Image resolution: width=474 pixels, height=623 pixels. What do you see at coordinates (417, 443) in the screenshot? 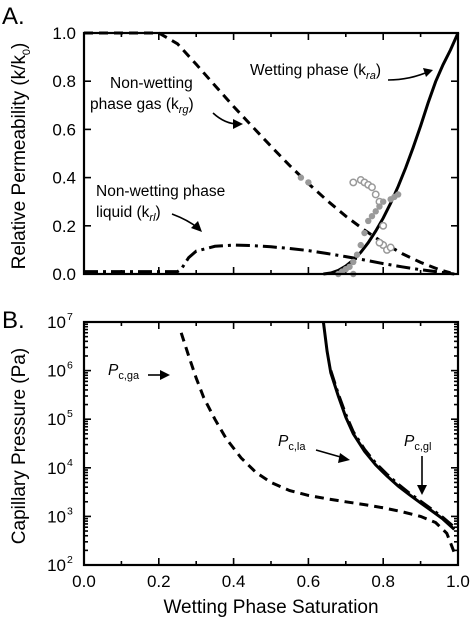
I see `label-pc-gl: Pc,gl` at bounding box center [417, 443].